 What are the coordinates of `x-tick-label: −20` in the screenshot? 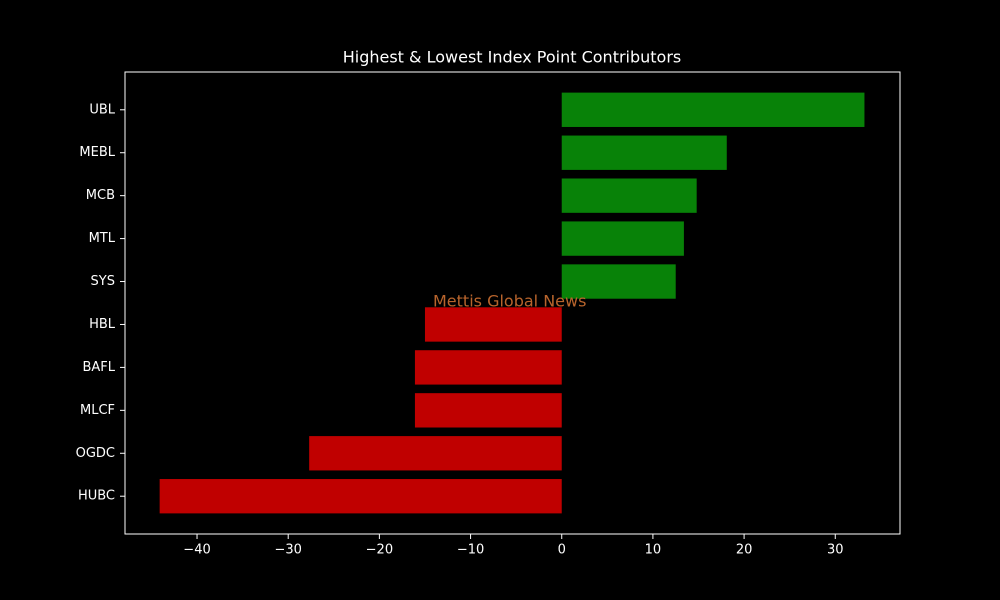 It's located at (379, 550).